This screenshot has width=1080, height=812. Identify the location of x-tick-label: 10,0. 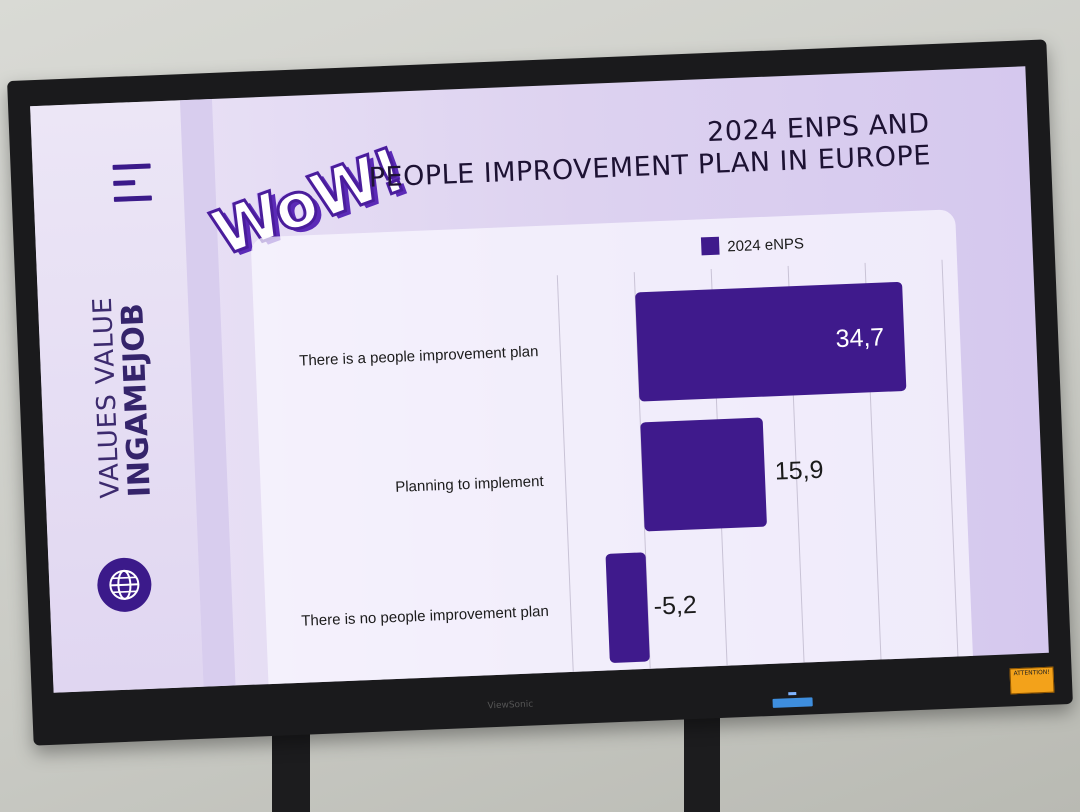
(728, 687).